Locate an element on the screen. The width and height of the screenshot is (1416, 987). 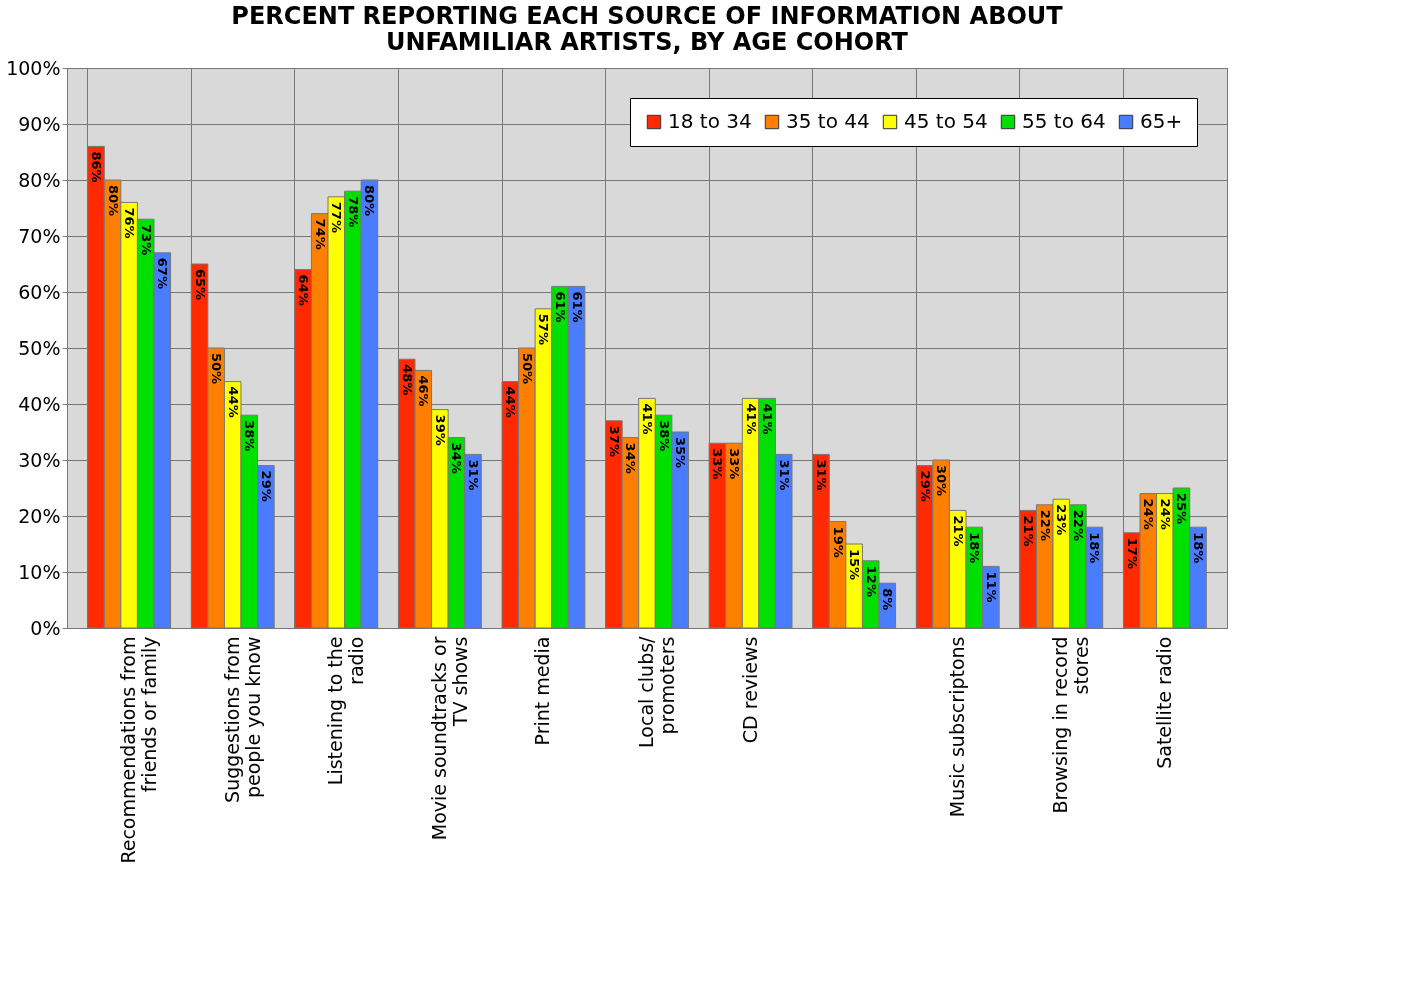
data-label: 76% is located at coordinates (130, 223).